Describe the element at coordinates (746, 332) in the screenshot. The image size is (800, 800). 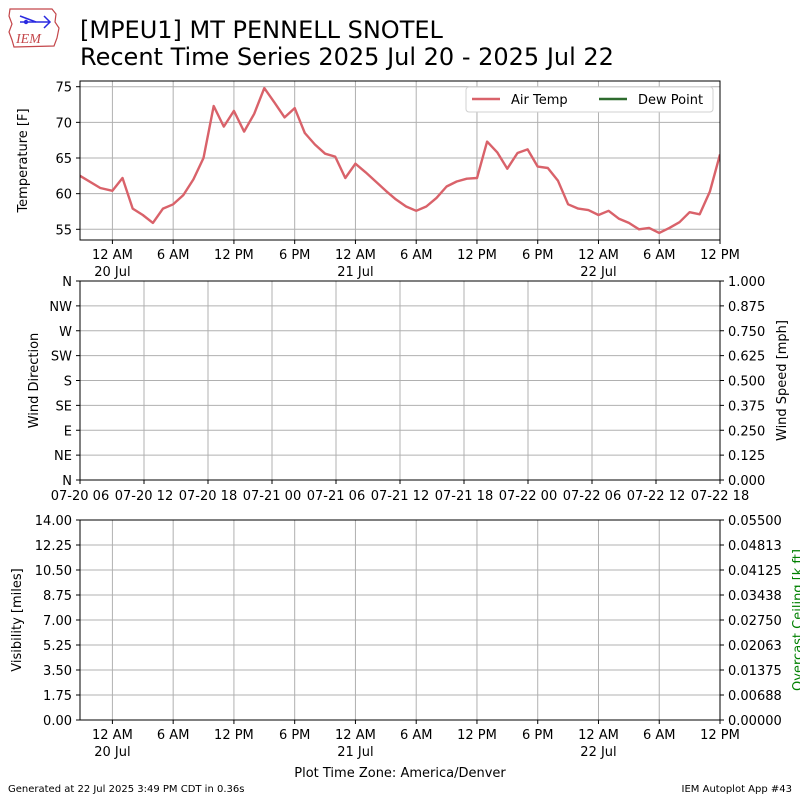
I see `wind-speed-tick-label: 0.750` at that location.